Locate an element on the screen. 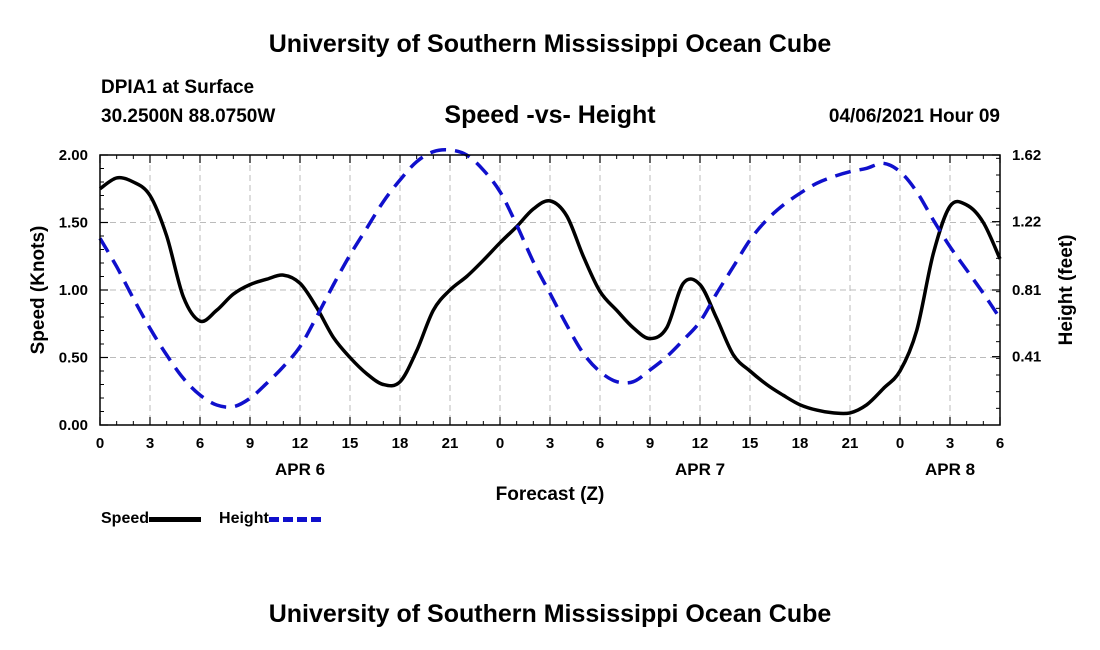  y2-tick-label: 1.62 is located at coordinates (1026, 155).